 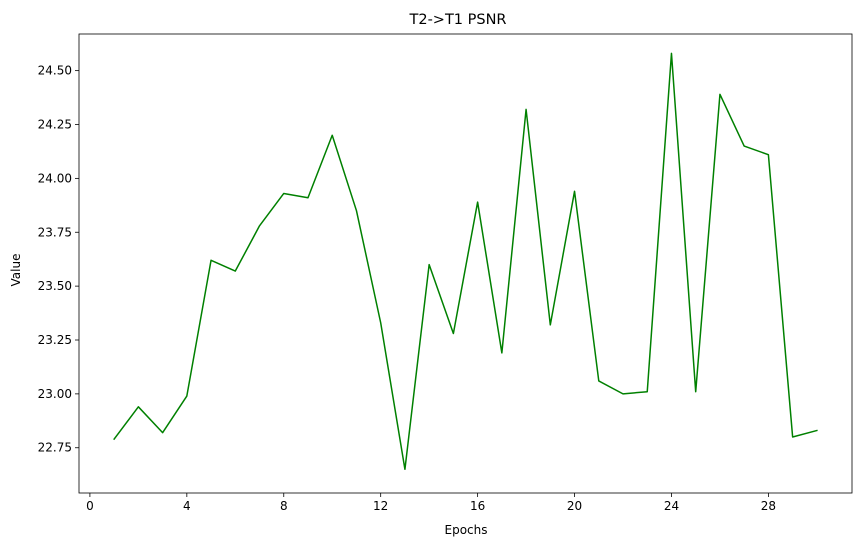 What do you see at coordinates (58, 259) in the screenshot?
I see `y-axis: 22.75 23.00 23.25 23.50 23.75 24.00 24.25 24.50` at bounding box center [58, 259].